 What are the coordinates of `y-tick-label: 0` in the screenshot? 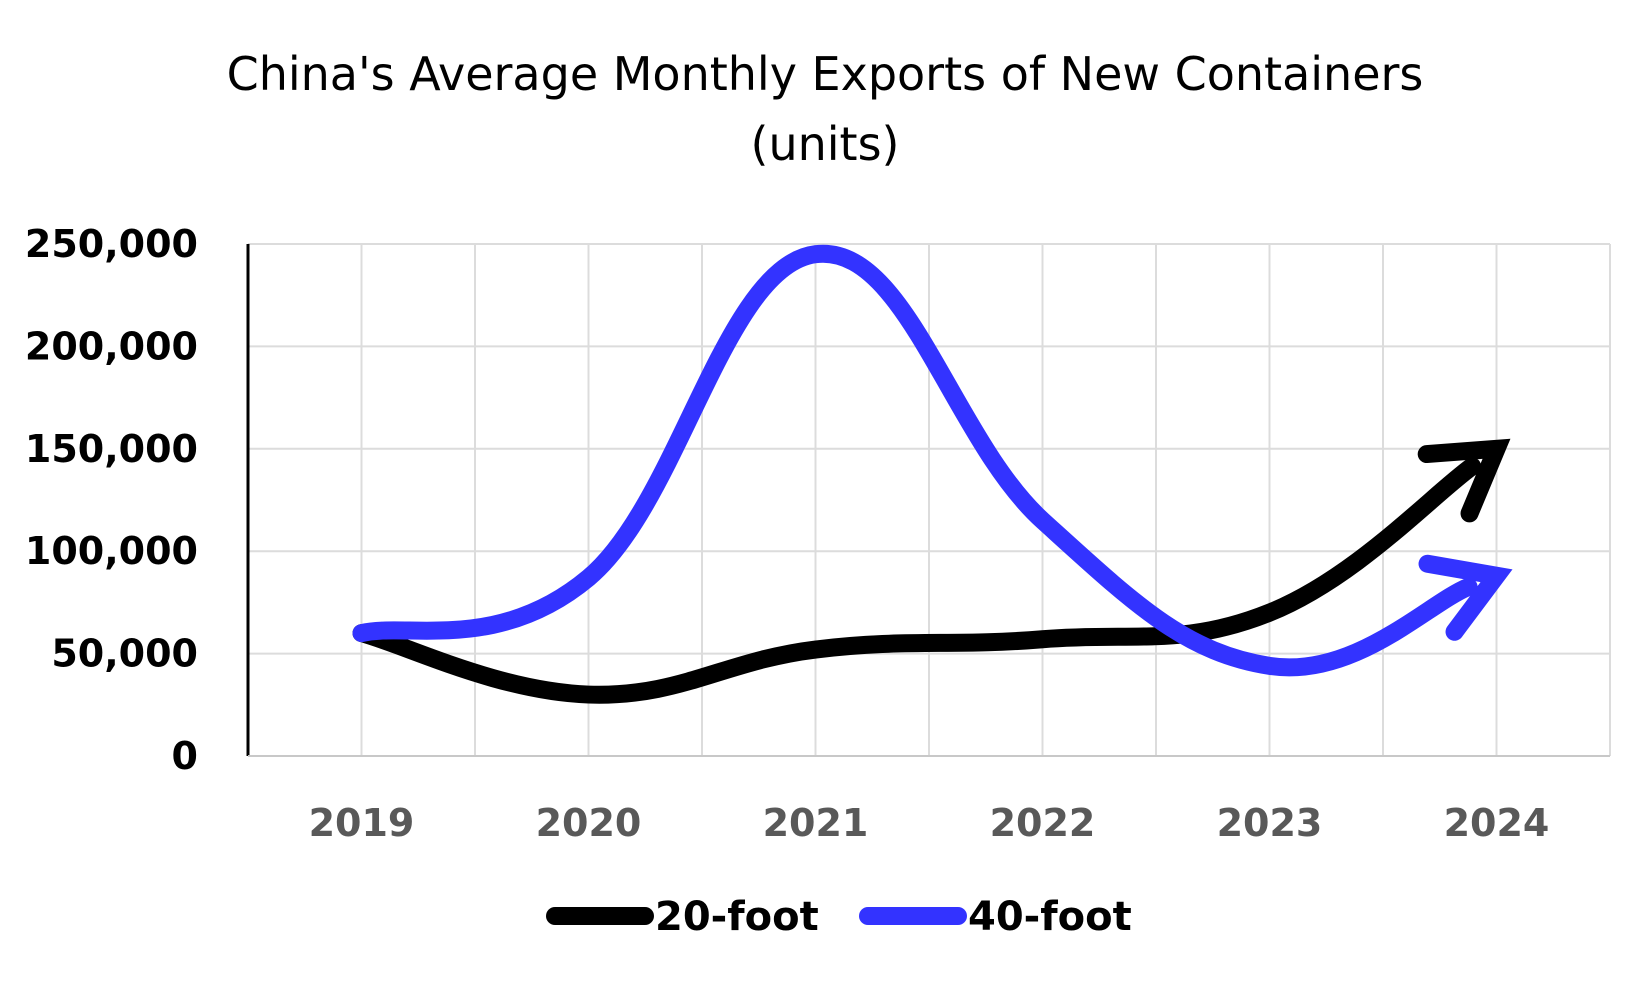 It's located at (185, 756).